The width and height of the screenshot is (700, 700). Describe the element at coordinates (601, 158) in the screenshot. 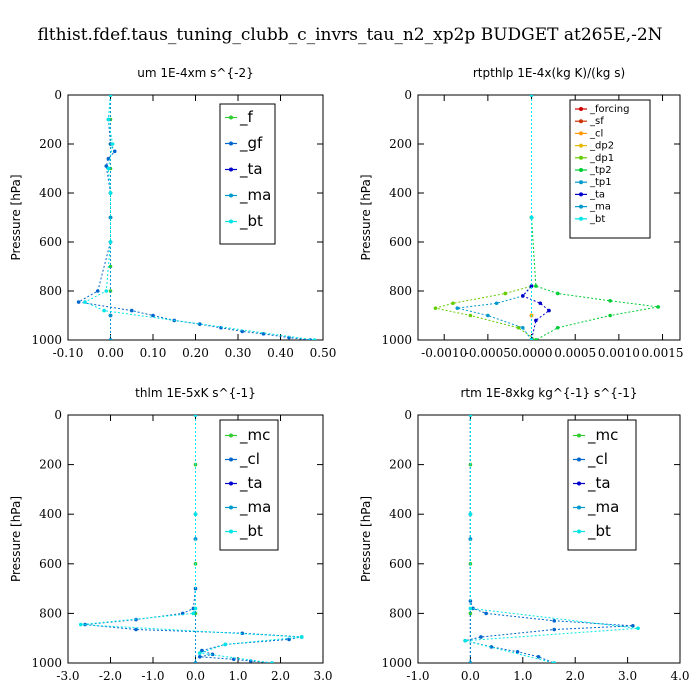

I see `legend-label: _dp1` at that location.